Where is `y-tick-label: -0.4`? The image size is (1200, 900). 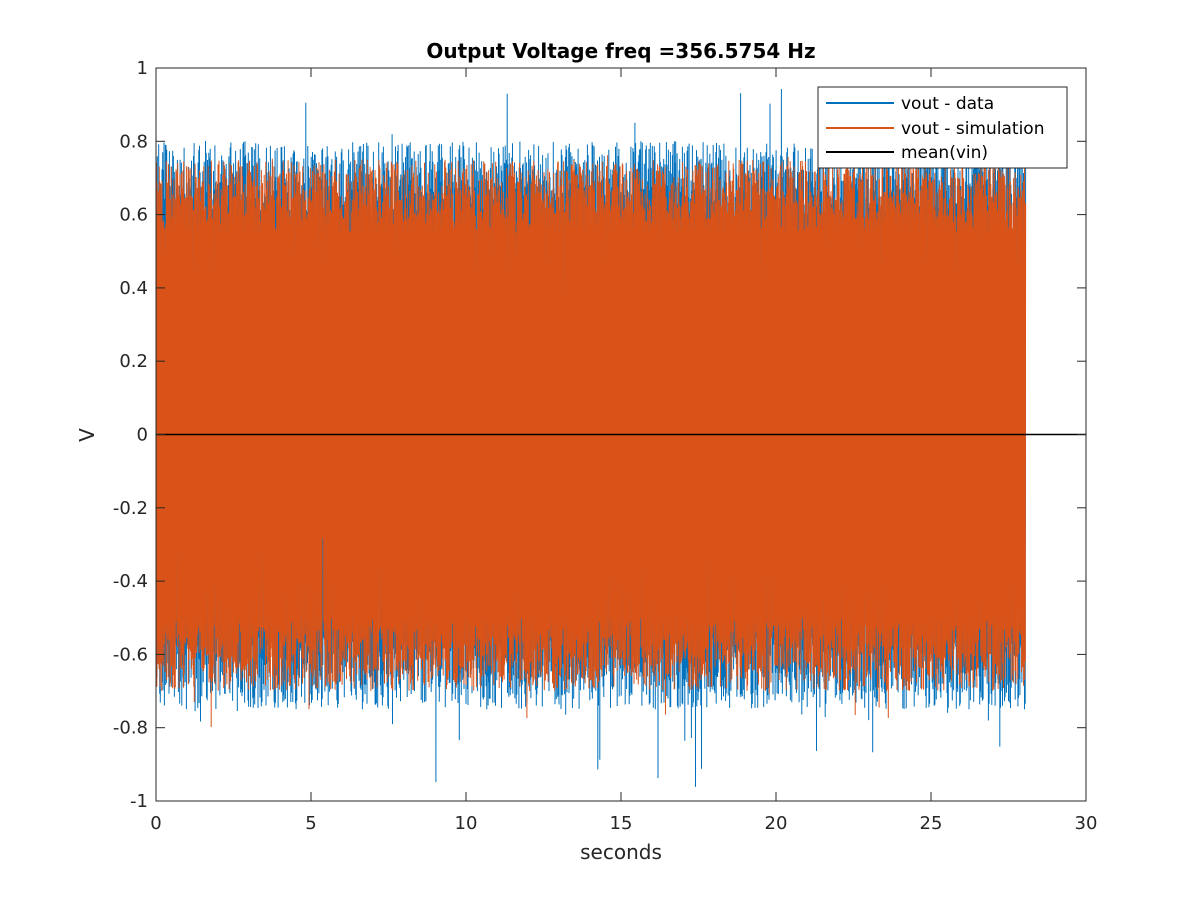 y-tick-label: -0.4 is located at coordinates (130, 581).